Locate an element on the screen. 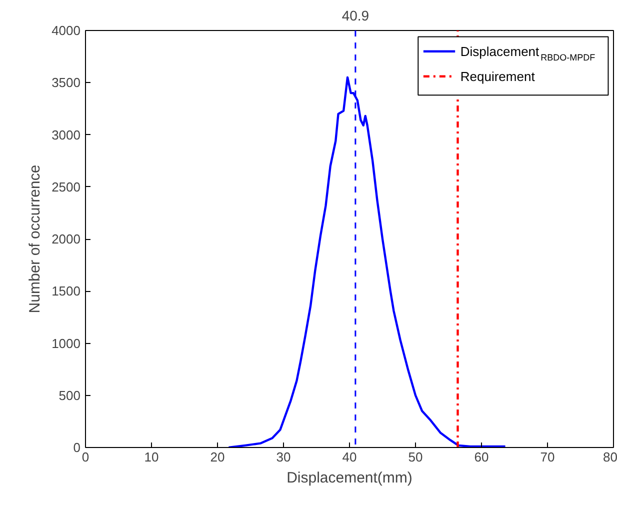  x-tick-label: 80 is located at coordinates (610, 457).